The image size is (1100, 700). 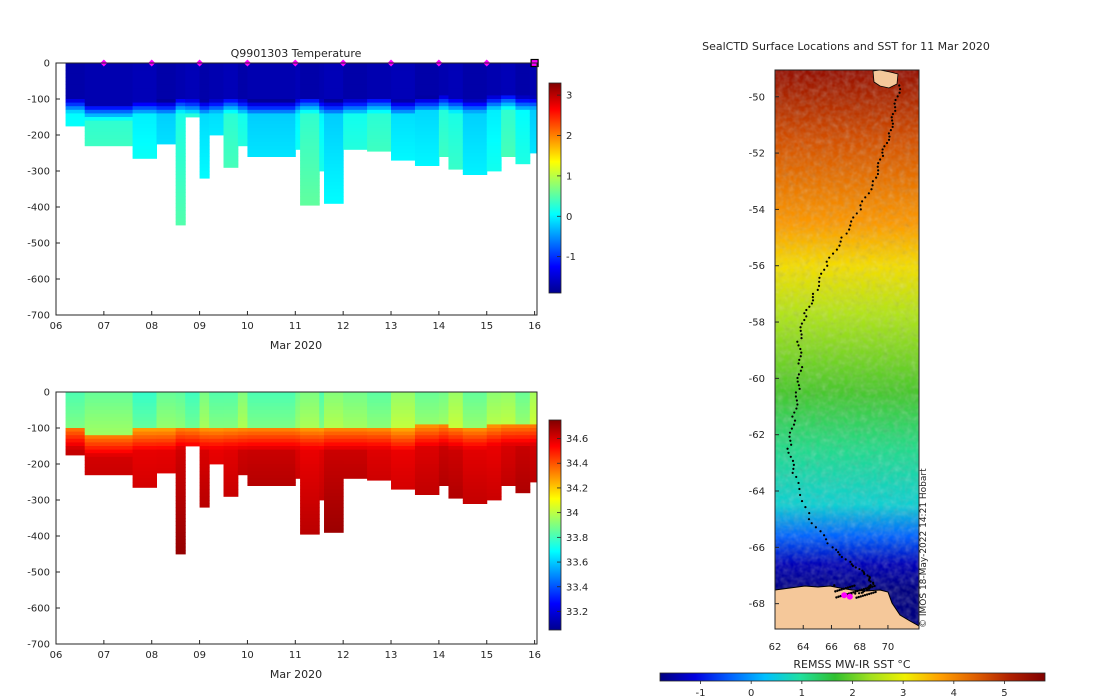 I want to click on salinity-colorbar, so click(x=555, y=525).